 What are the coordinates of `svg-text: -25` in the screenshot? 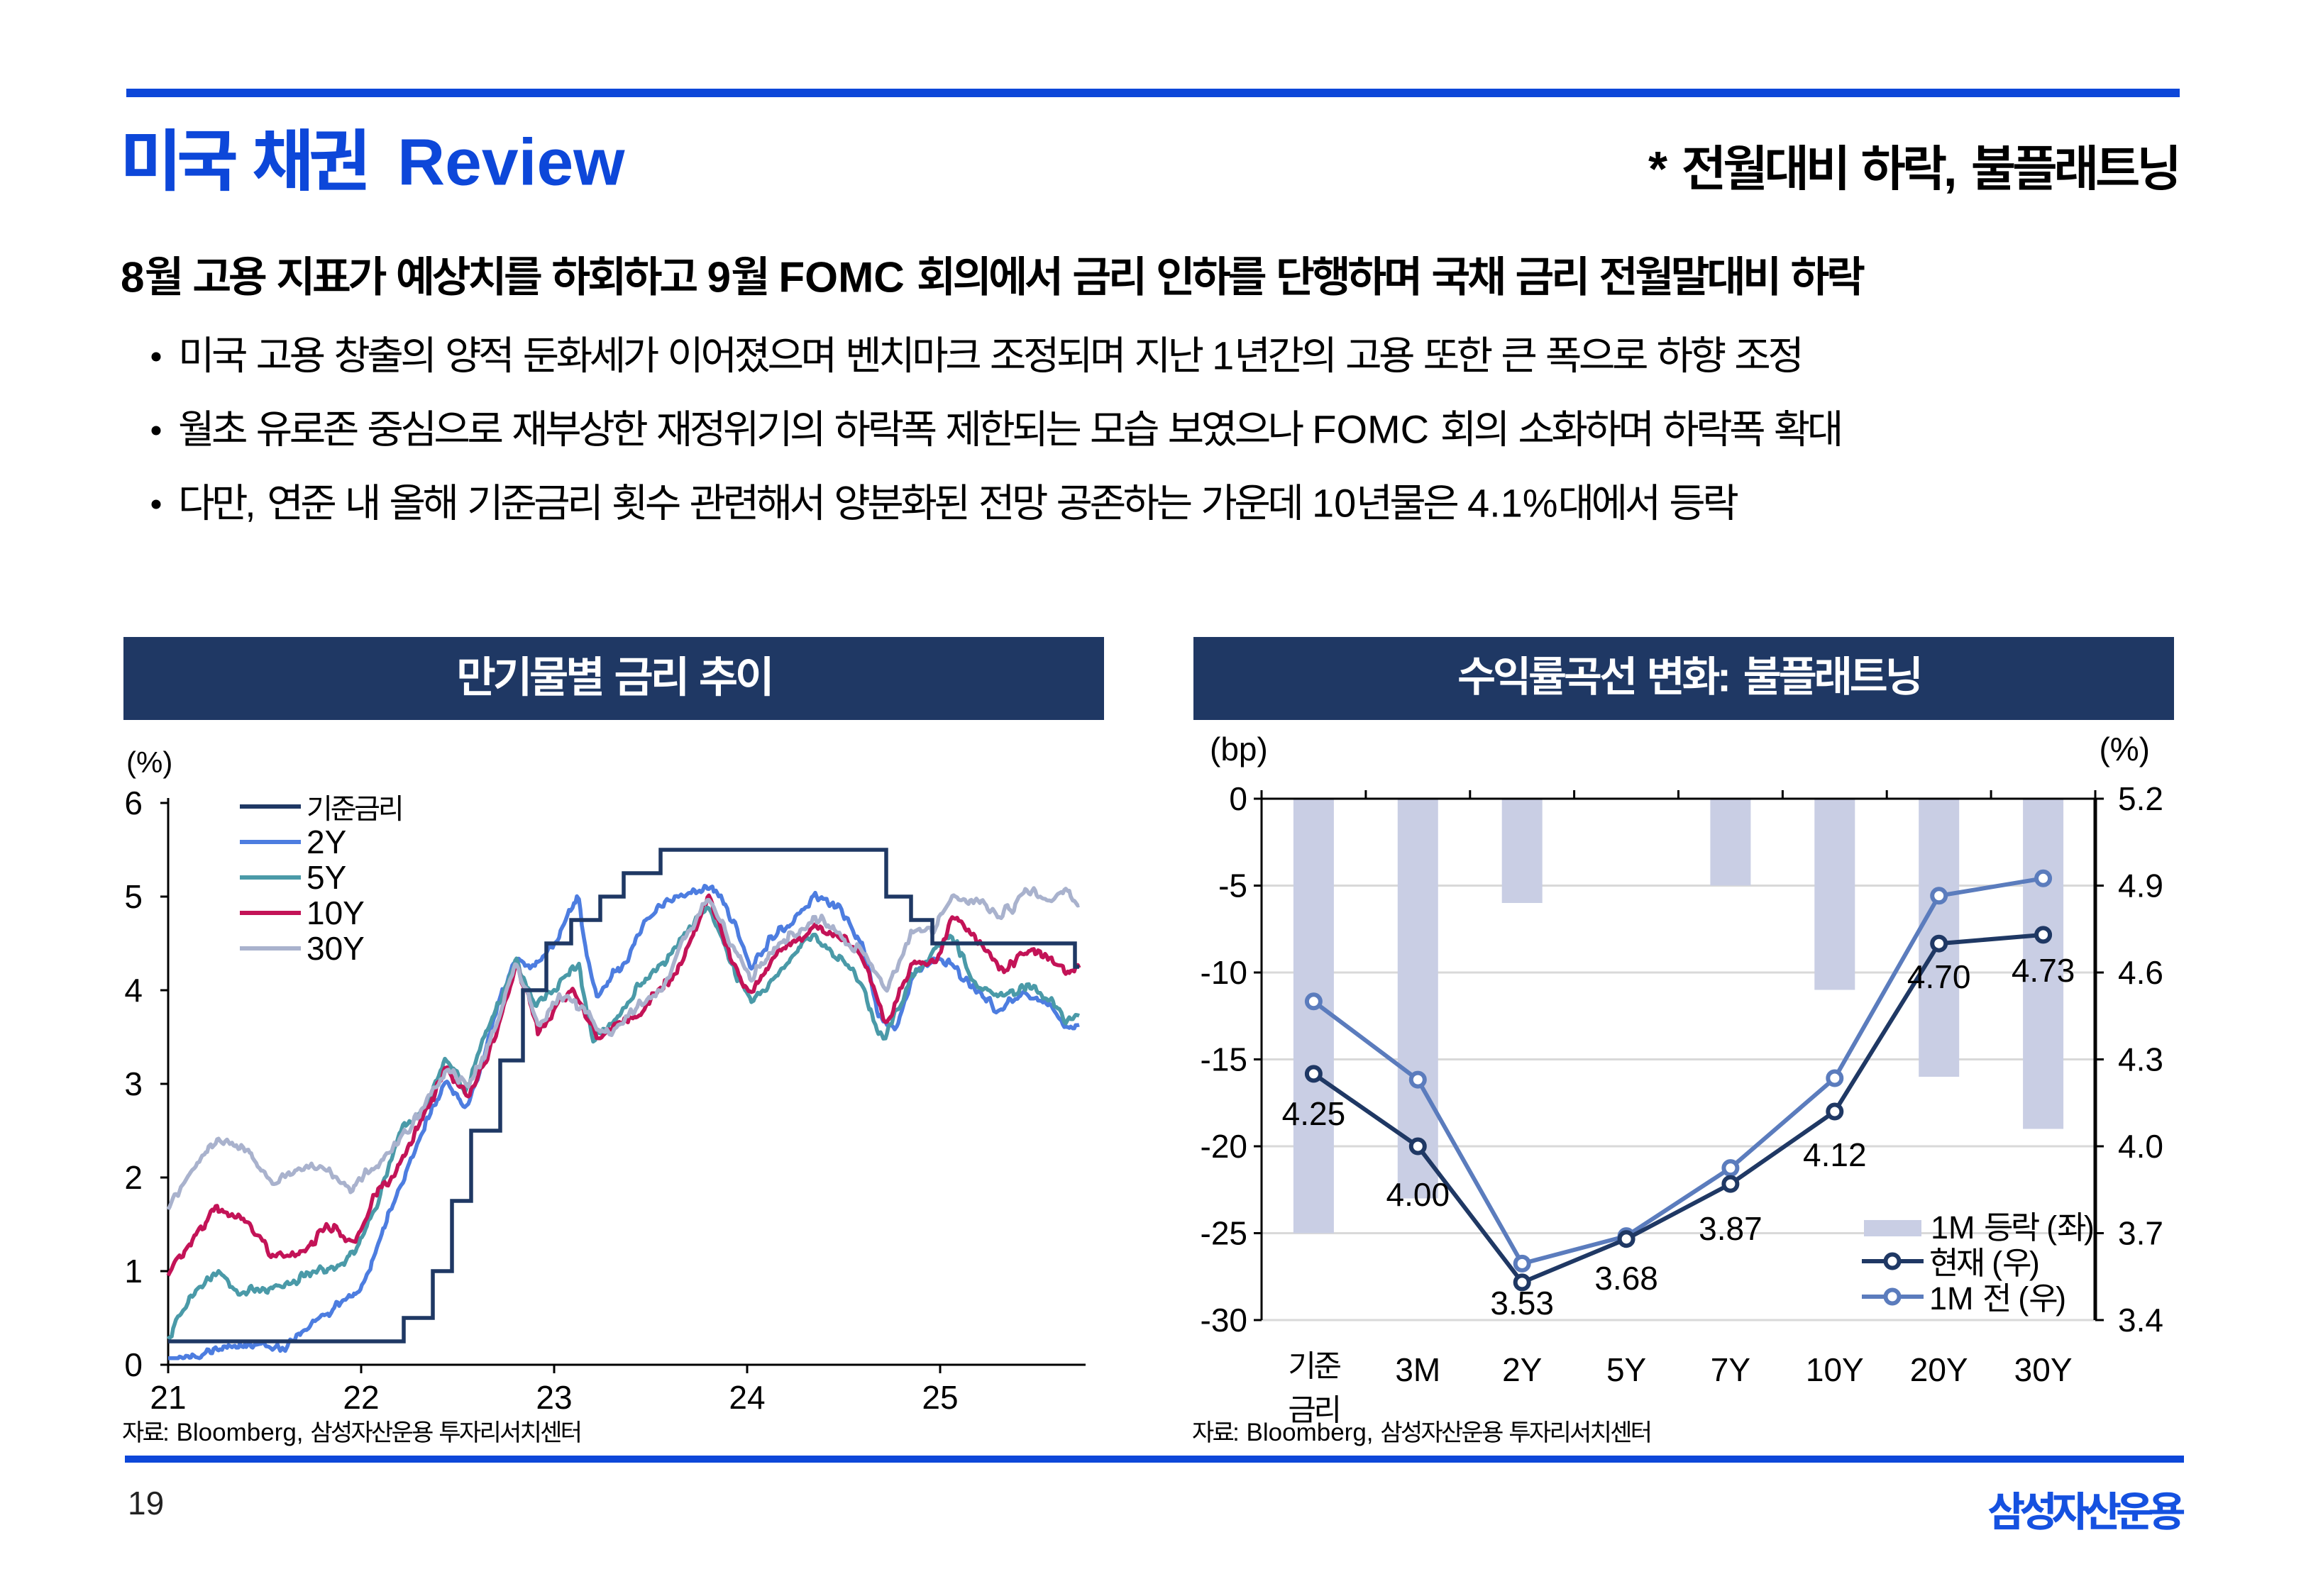 It's located at (1224, 1233).